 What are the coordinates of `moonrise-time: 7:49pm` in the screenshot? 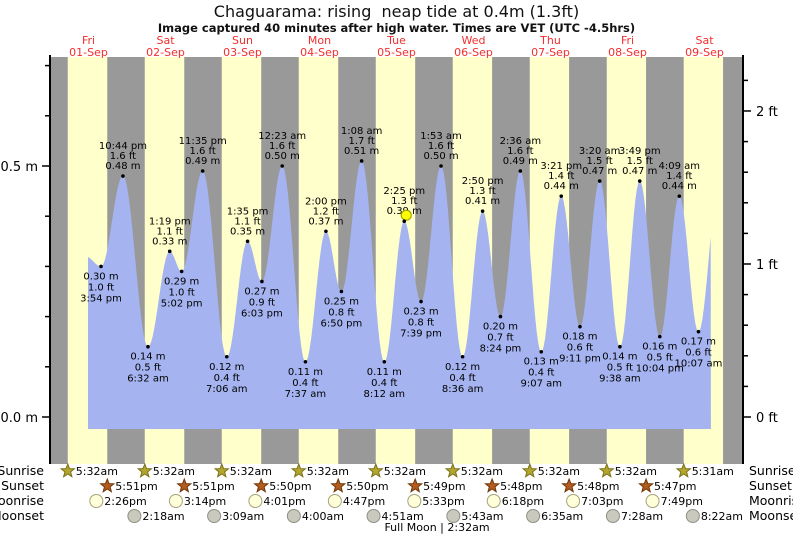 It's located at (682, 501).